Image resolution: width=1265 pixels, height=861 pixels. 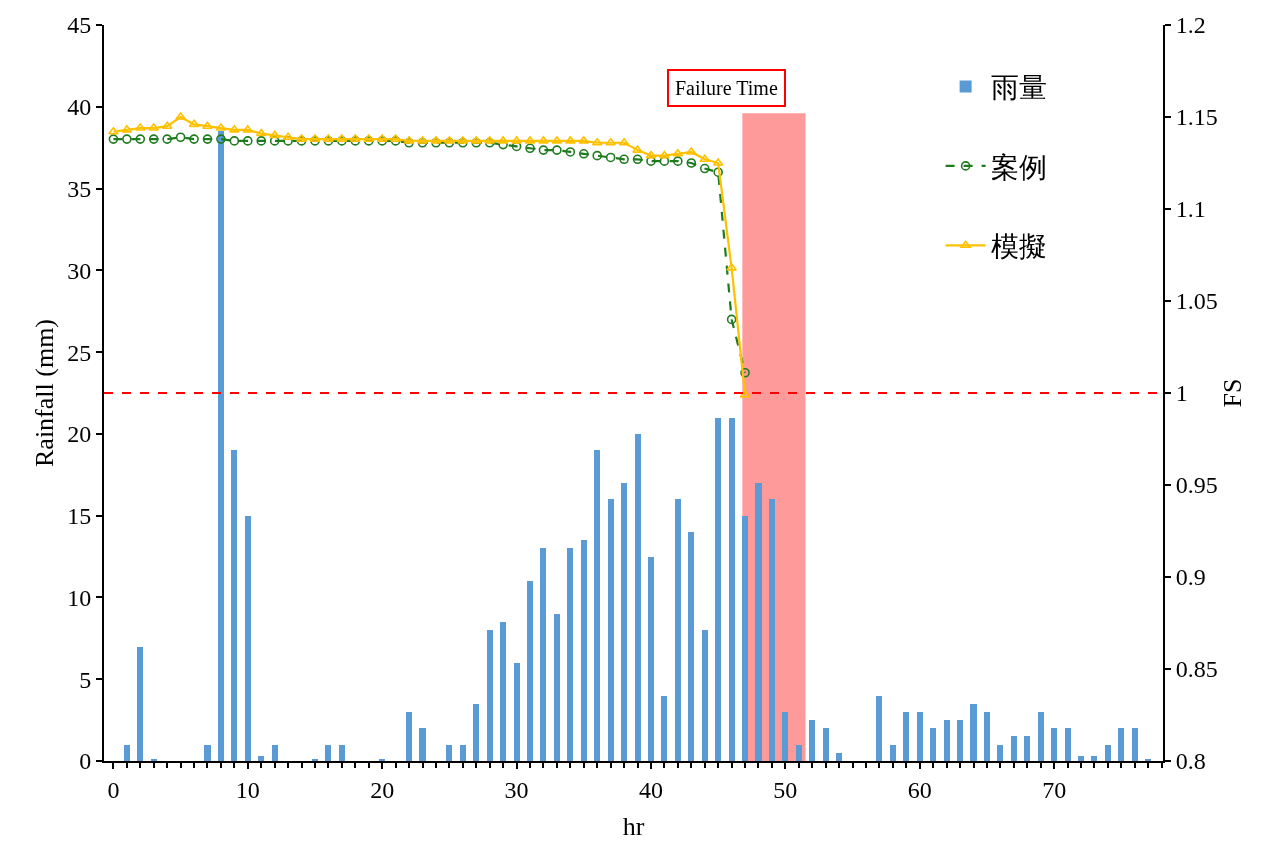 I want to click on y-tick-label: 30, so click(x=79, y=270).